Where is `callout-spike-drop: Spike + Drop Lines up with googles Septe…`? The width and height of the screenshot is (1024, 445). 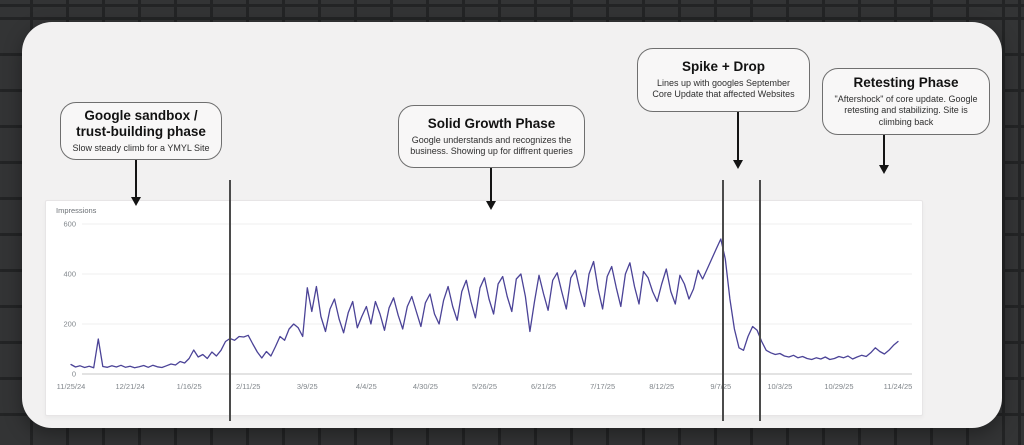
callout-spike-drop: Spike + Drop Lines up with googles Septe… is located at coordinates (723, 80).